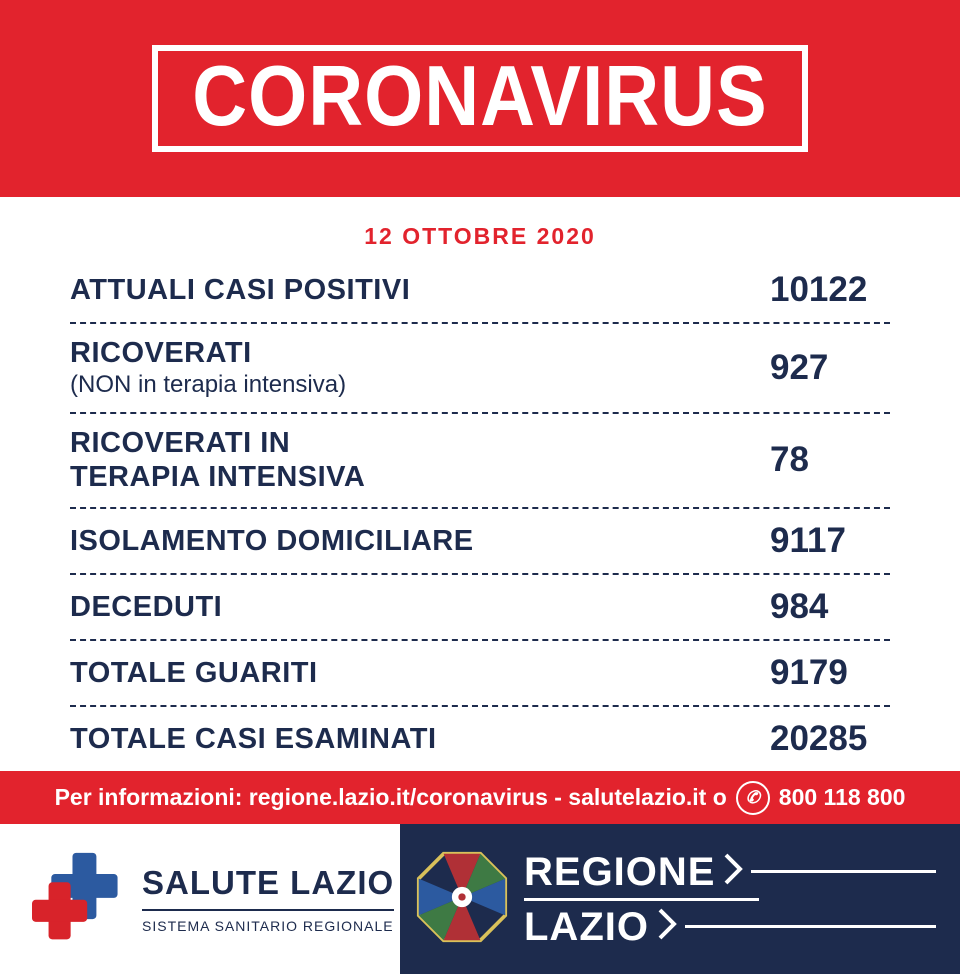  Describe the element at coordinates (808, 541) in the screenshot. I see `stat-value: 9117` at that location.